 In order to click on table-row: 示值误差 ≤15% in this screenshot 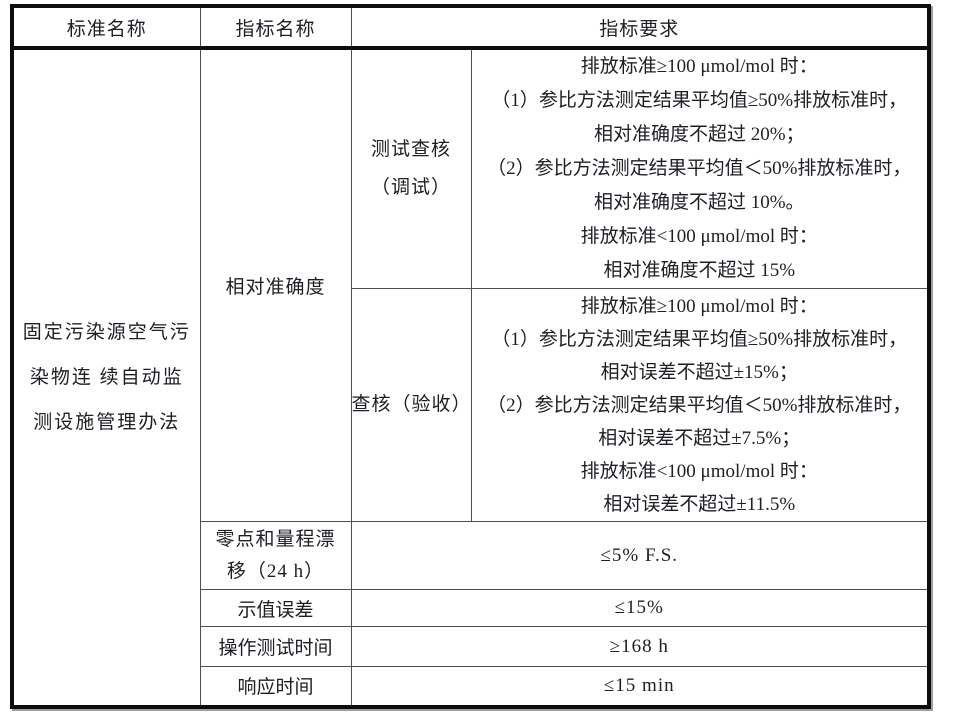, I will do `click(471, 608)`.